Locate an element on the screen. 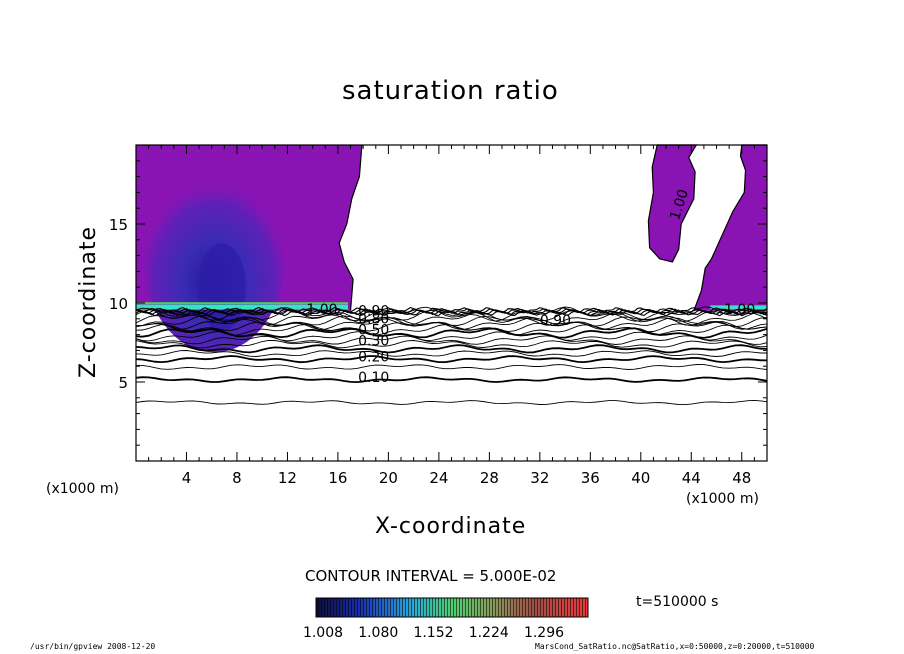 The image size is (904, 654). y-axis-label: Z-coordinate is located at coordinates (88, 302).